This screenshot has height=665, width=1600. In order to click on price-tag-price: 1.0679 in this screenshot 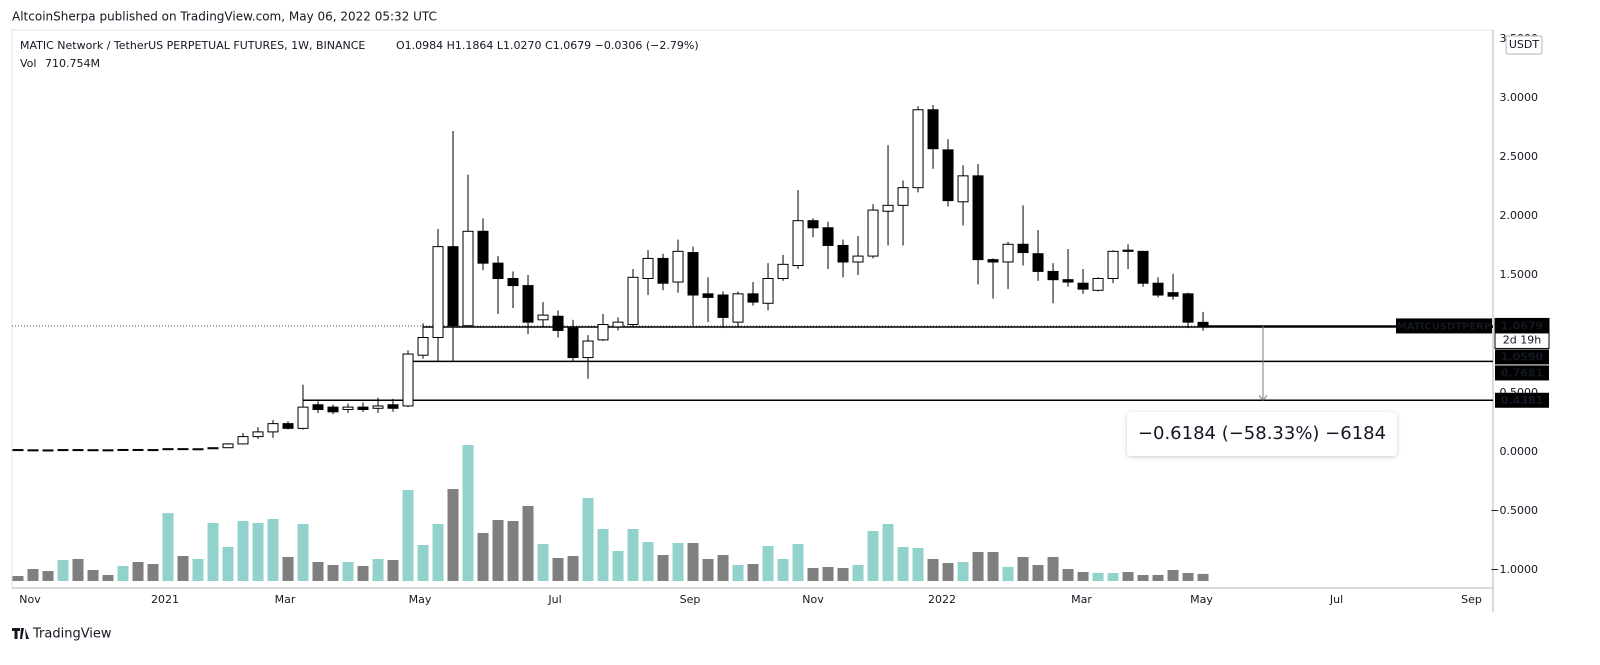, I will do `click(1522, 325)`.